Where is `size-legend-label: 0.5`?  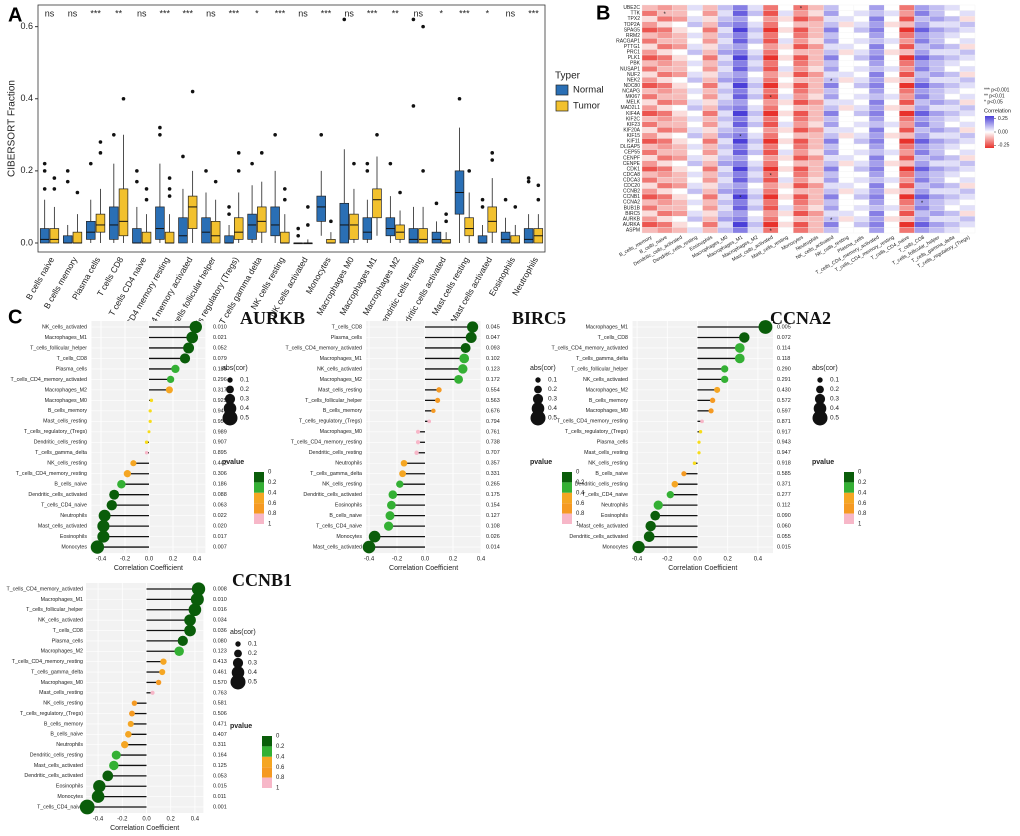
size-legend-label: 0.5 is located at coordinates (834, 418).